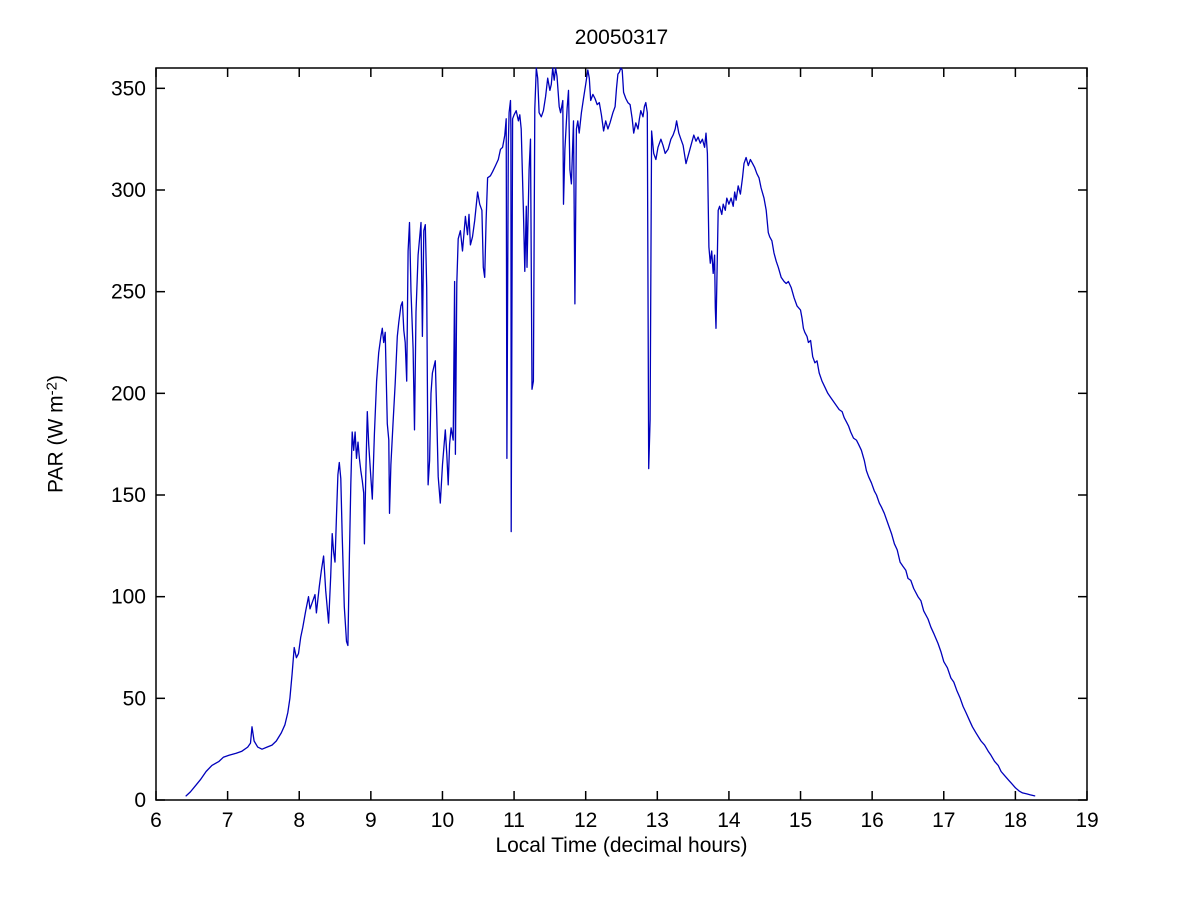  Describe the element at coordinates (442, 820) in the screenshot. I see `x-tick-label: 10` at that location.